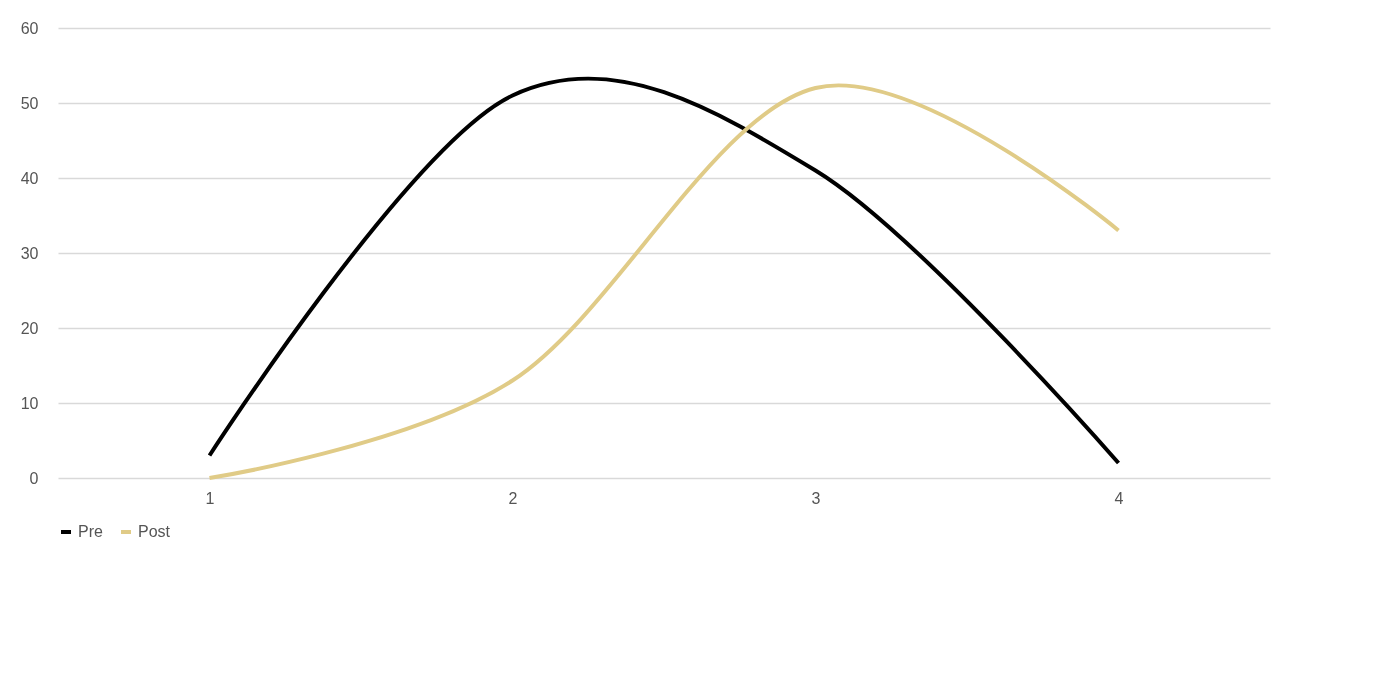  I want to click on y-tick-label: 60, so click(29, 28).